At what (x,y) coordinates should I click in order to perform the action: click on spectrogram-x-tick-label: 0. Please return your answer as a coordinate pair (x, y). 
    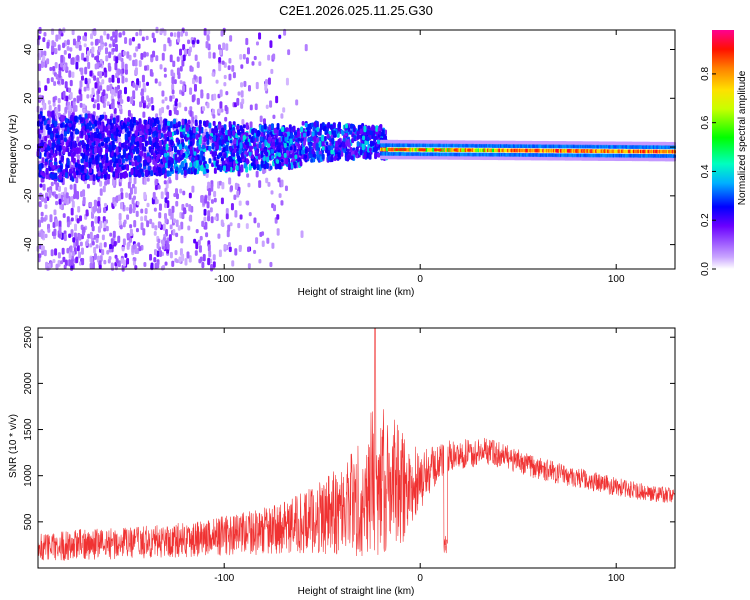
    Looking at the image, I should click on (420, 279).